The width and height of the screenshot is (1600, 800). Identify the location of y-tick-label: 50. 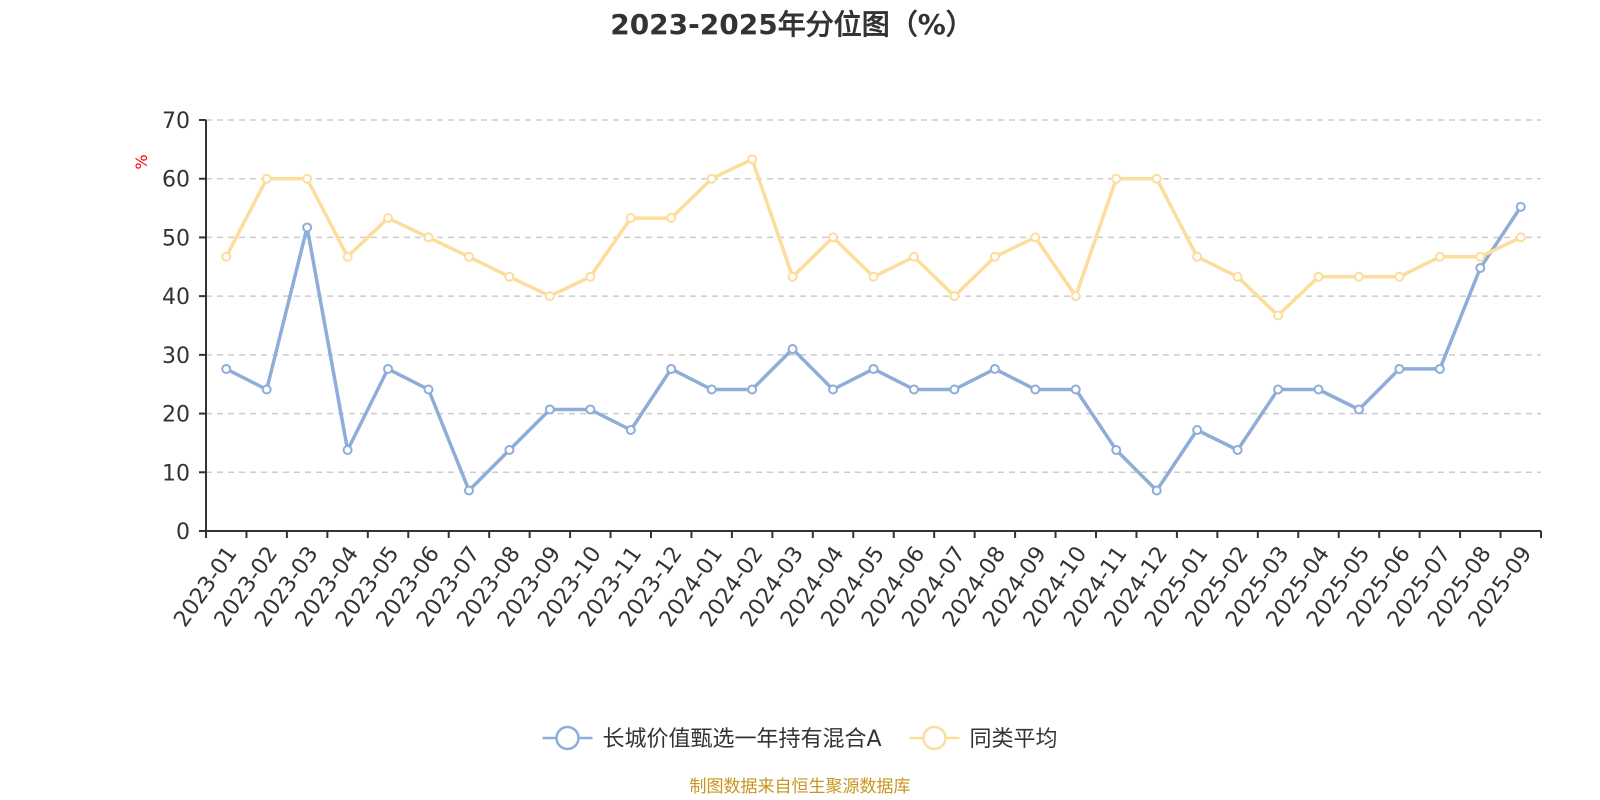
(176, 238).